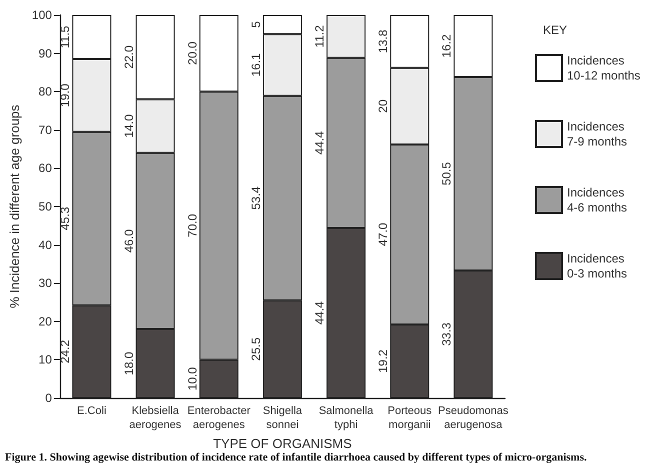 This screenshot has width=650, height=472. What do you see at coordinates (45, 168) in the screenshot?
I see `y-tick-label: 60` at bounding box center [45, 168].